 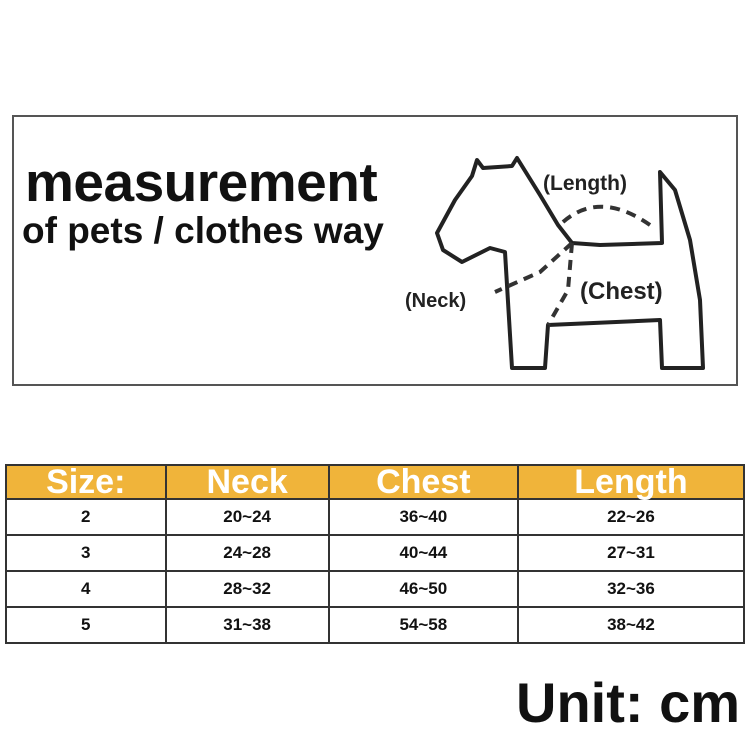 I want to click on chest-dash, so click(x=560, y=284).